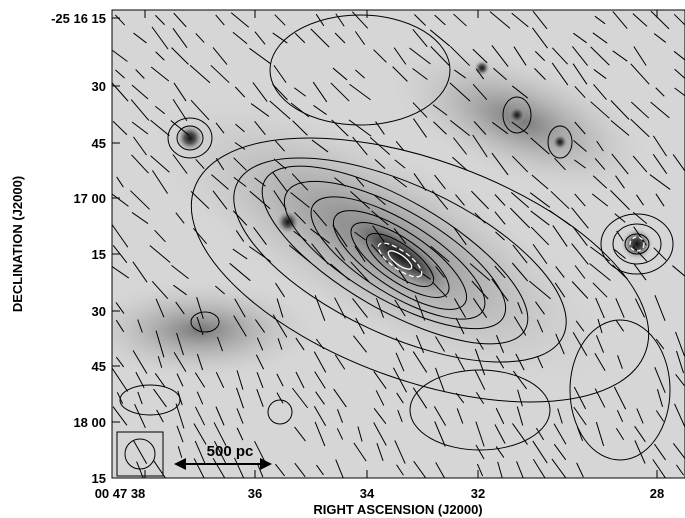 This screenshot has width=685, height=518. I want to click on y-tick-label: 45, so click(99, 143).